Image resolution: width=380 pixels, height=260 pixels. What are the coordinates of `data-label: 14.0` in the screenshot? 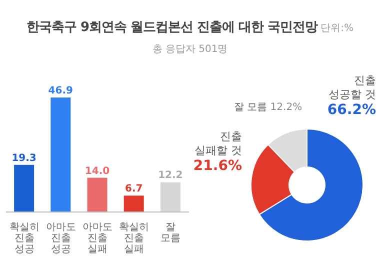 It's located at (97, 171).